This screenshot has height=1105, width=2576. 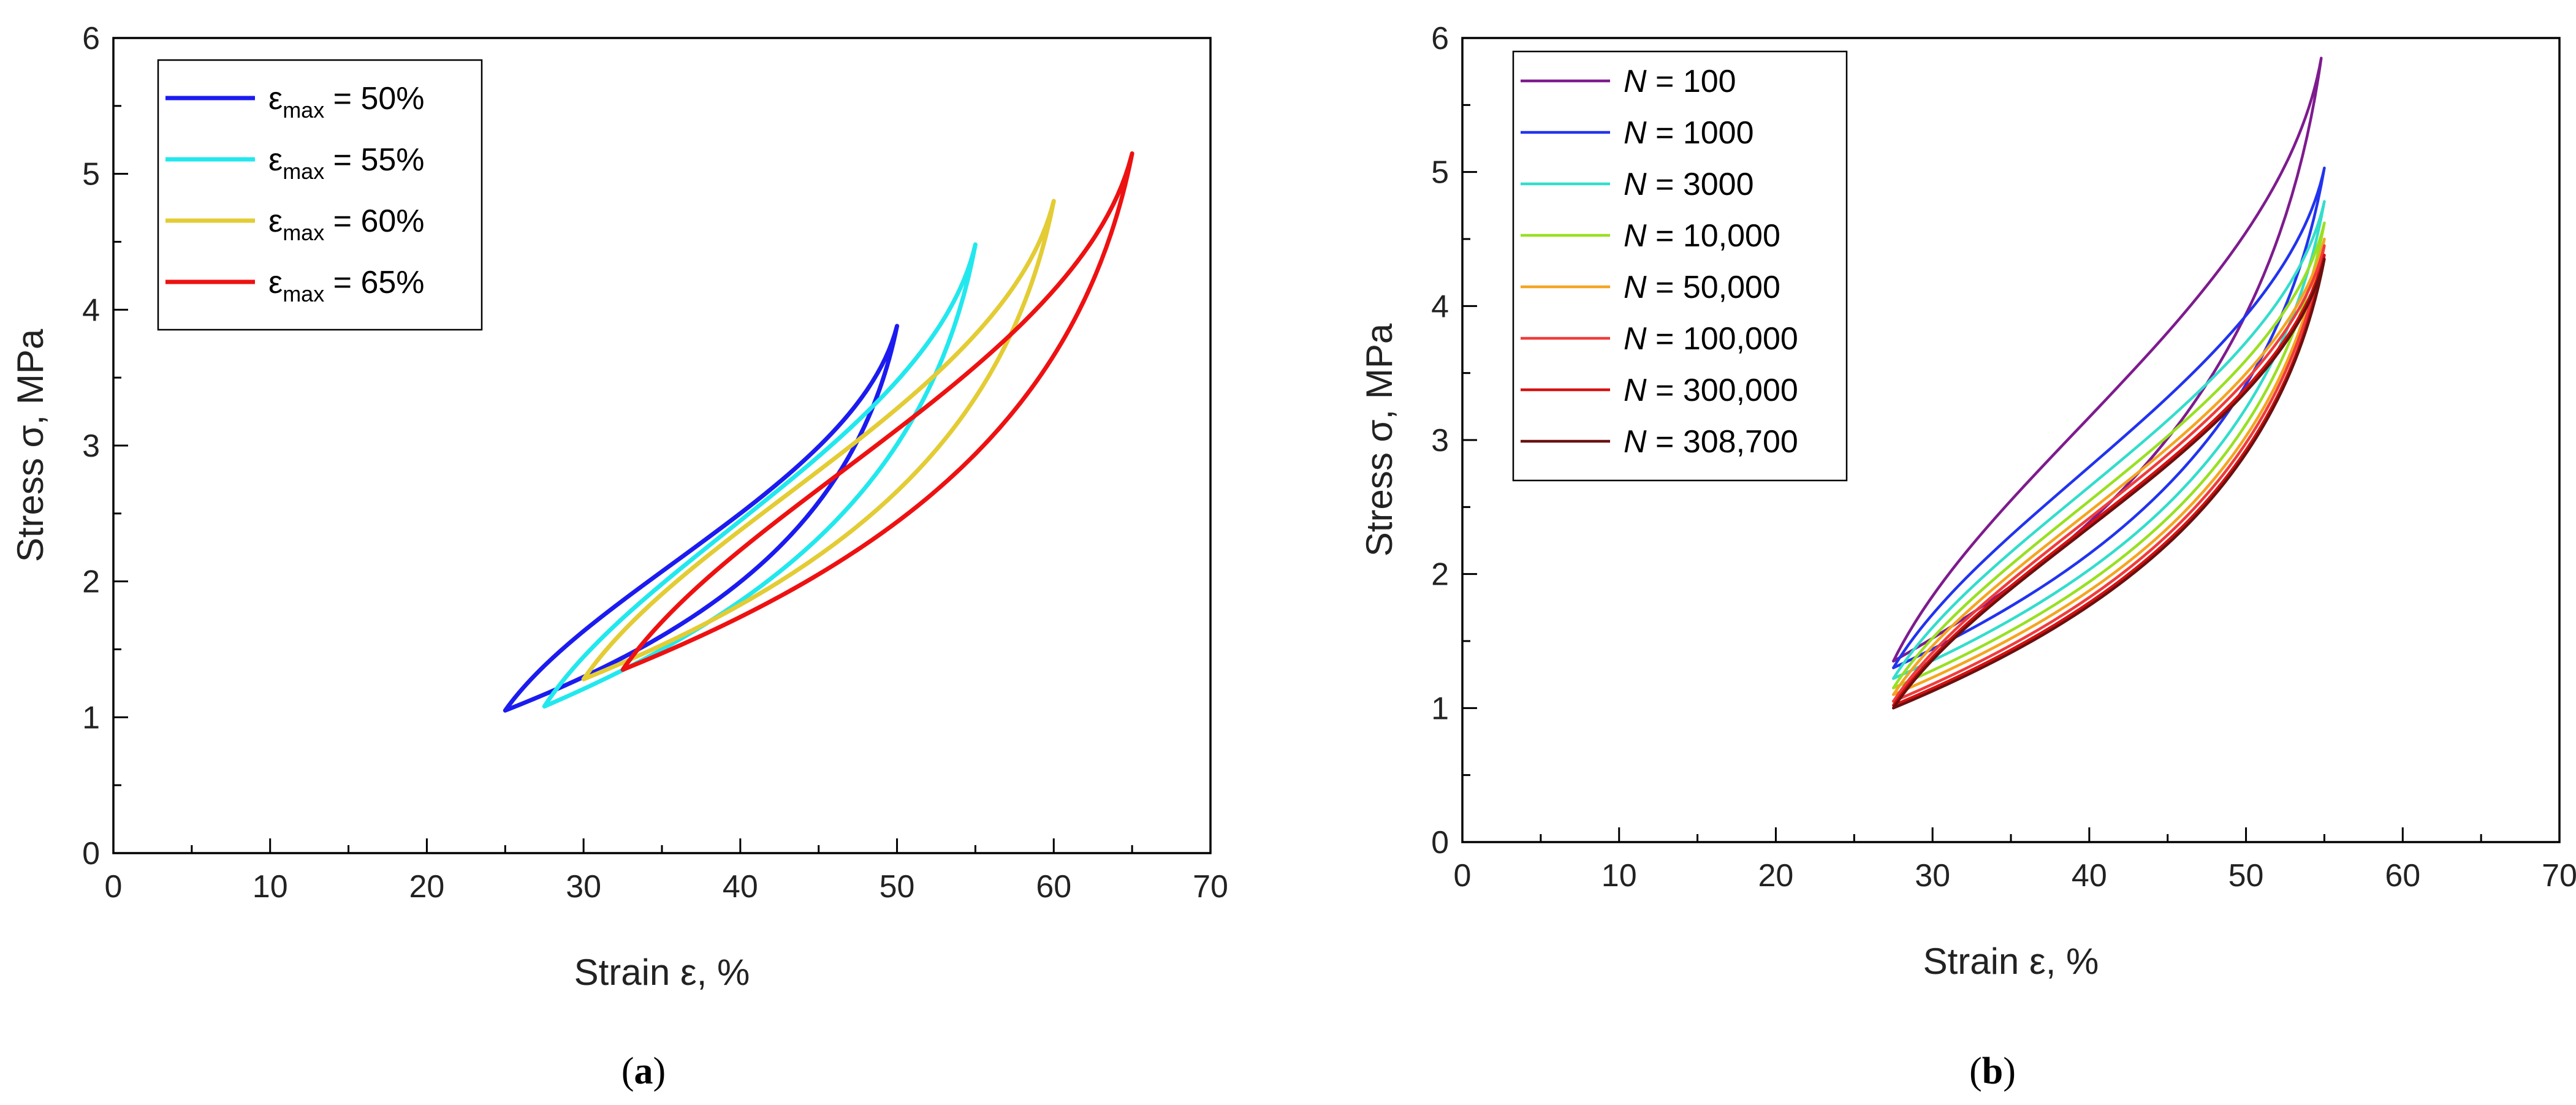 I want to click on legend-label: N = 100,000, so click(x=1711, y=339).